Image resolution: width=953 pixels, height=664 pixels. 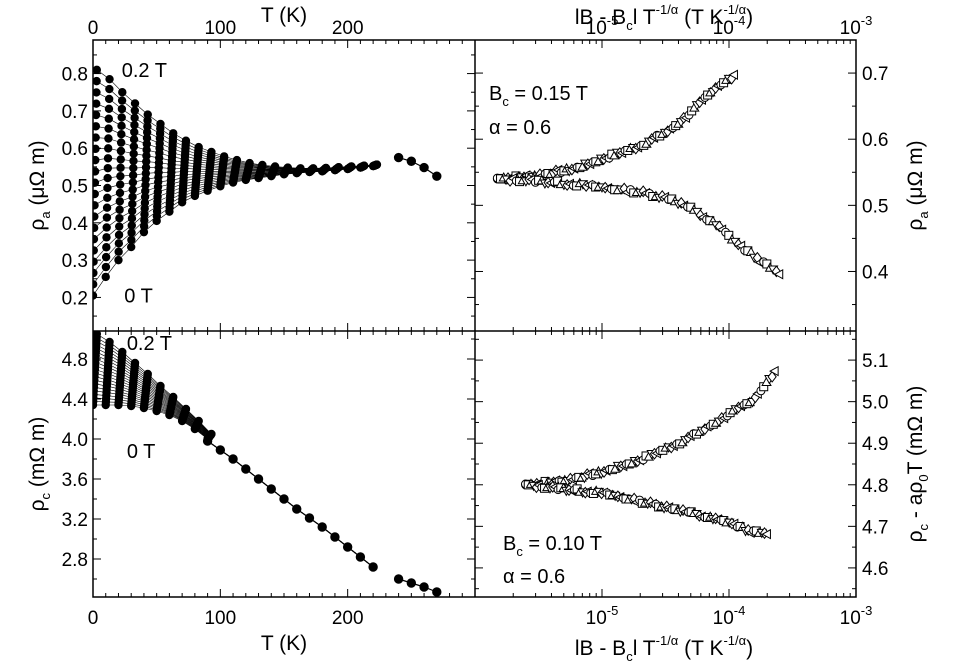 What do you see at coordinates (729, 616) in the screenshot?
I see `x-tick-labels: 10-5 10-4 10-3` at bounding box center [729, 616].